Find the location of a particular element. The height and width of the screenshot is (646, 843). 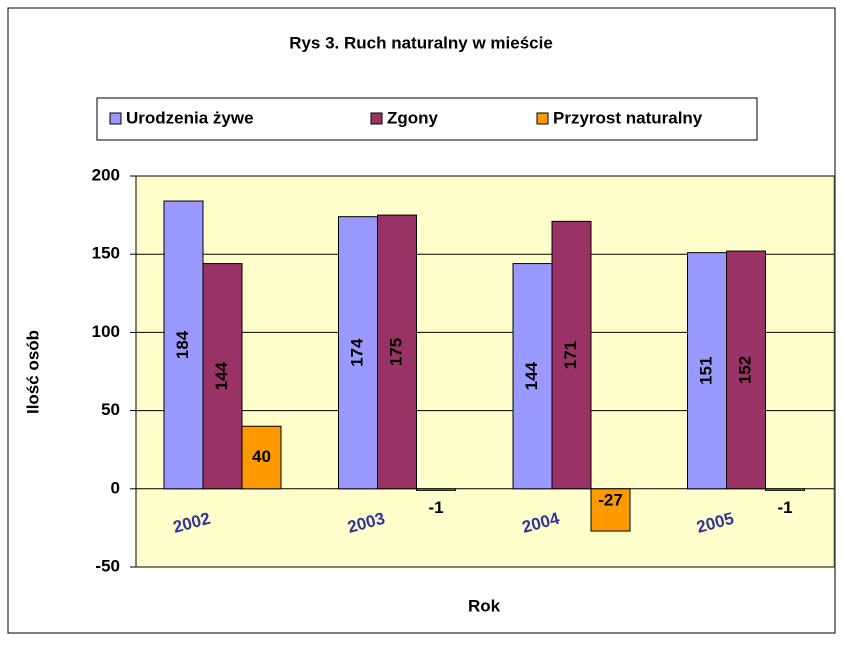

y-tick-label: 200 is located at coordinates (106, 174).